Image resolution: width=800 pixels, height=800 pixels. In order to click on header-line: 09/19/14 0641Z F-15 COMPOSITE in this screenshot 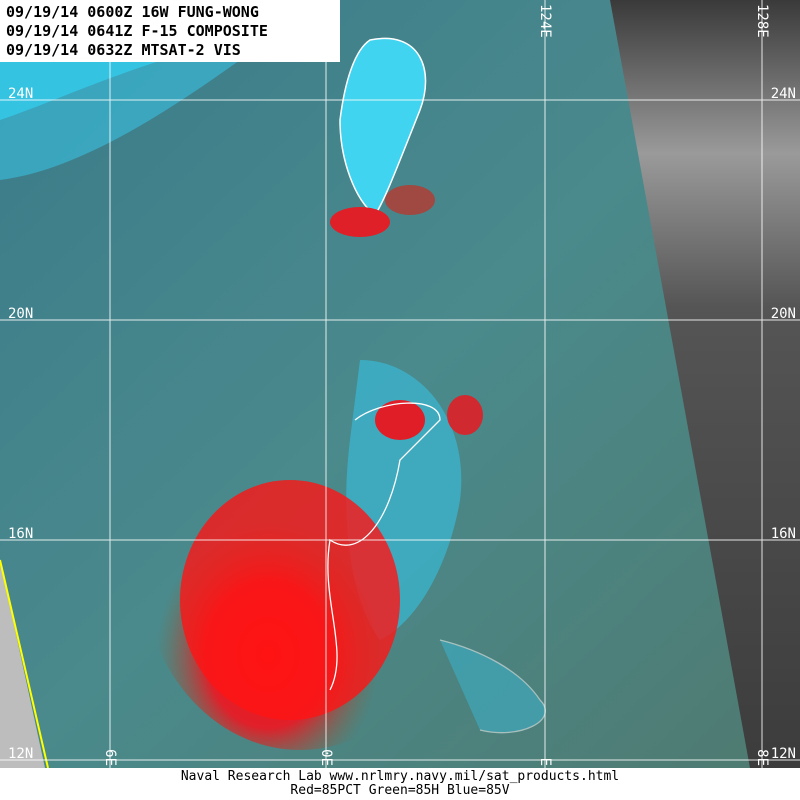, I will do `click(137, 31)`.